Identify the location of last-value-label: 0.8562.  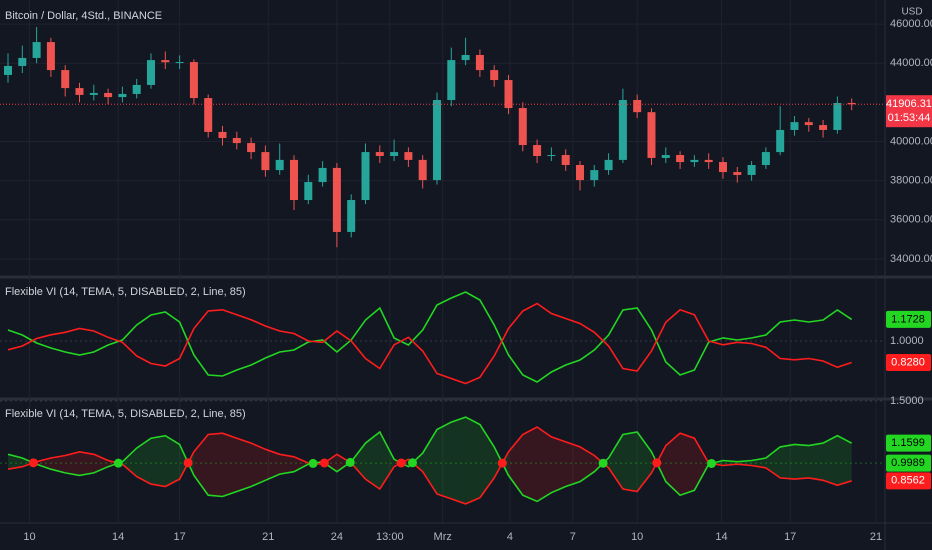
(908, 481).